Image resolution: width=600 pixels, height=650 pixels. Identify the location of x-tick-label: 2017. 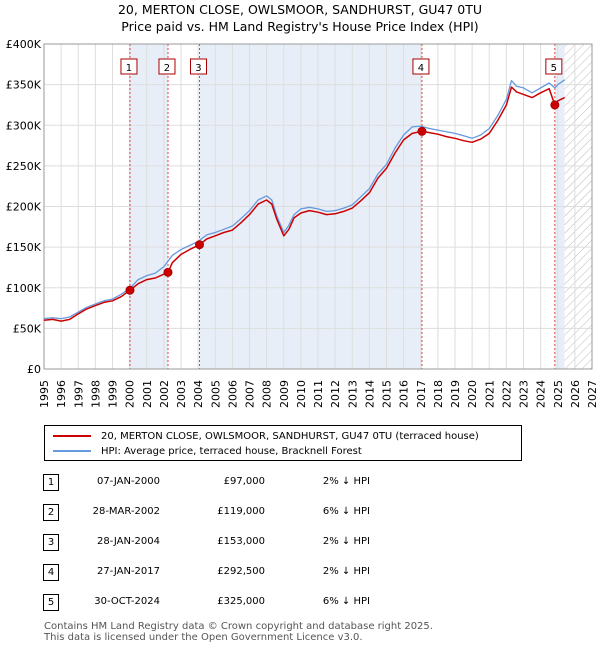
(421, 394).